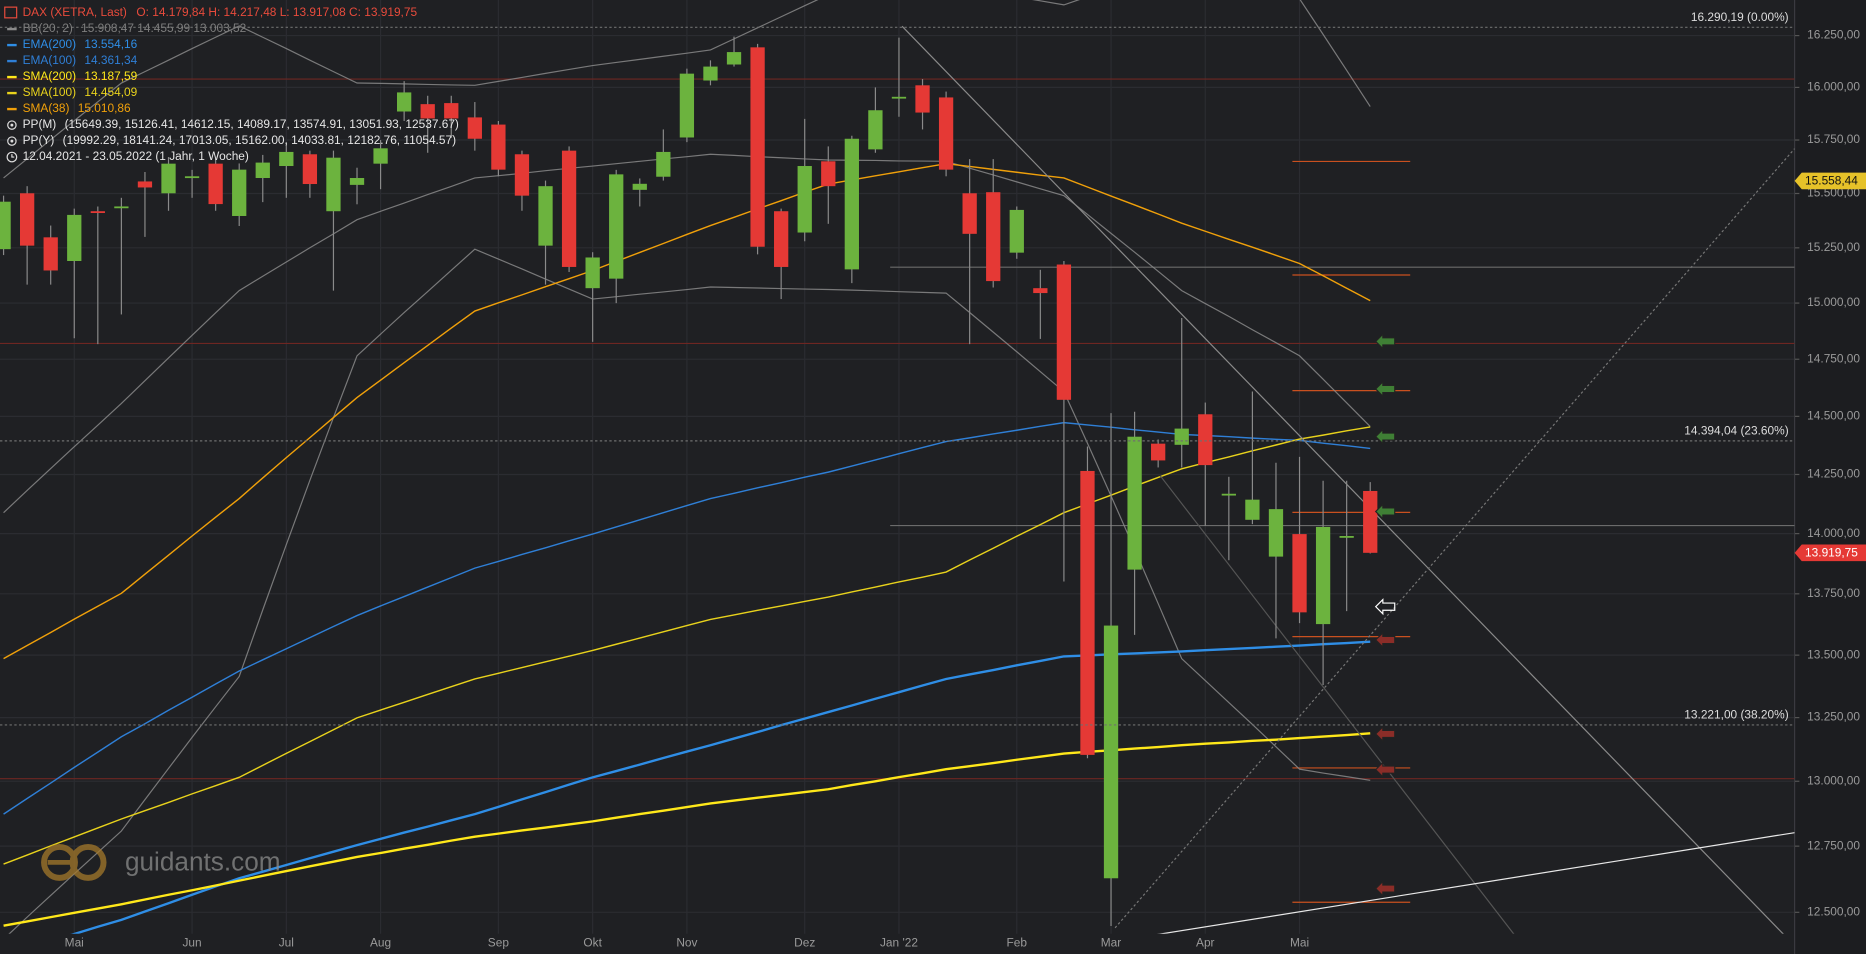  I want to click on legend-value: 14.454,09, so click(110, 92).